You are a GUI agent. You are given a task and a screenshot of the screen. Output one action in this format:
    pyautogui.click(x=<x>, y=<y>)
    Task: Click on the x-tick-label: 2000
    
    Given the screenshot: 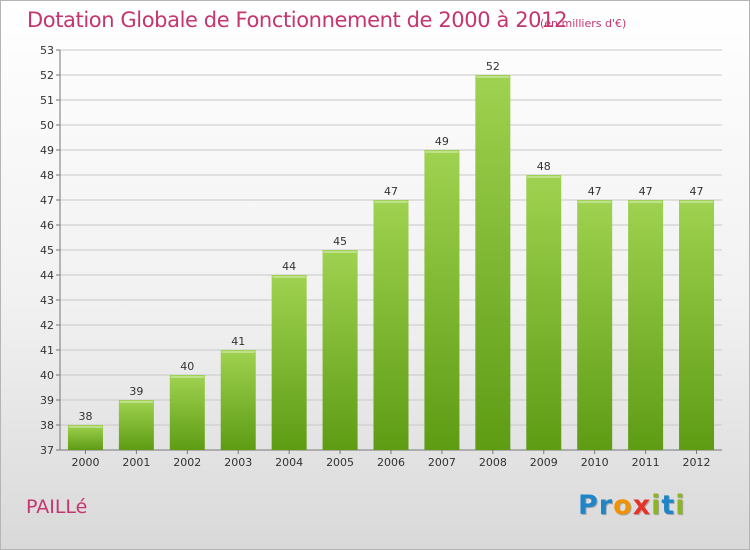 What is the action you would take?
    pyautogui.click(x=85, y=462)
    